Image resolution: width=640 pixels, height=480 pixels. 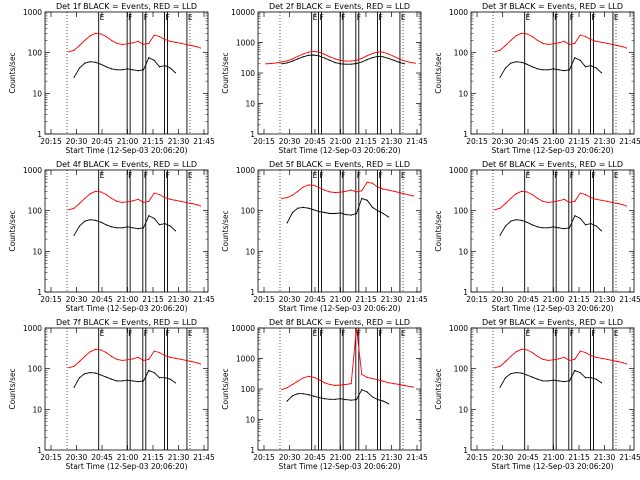 What do you see at coordinates (339, 164) in the screenshot?
I see `panel-title: Det 5f BLACK = Events, RED = LLD` at bounding box center [339, 164].